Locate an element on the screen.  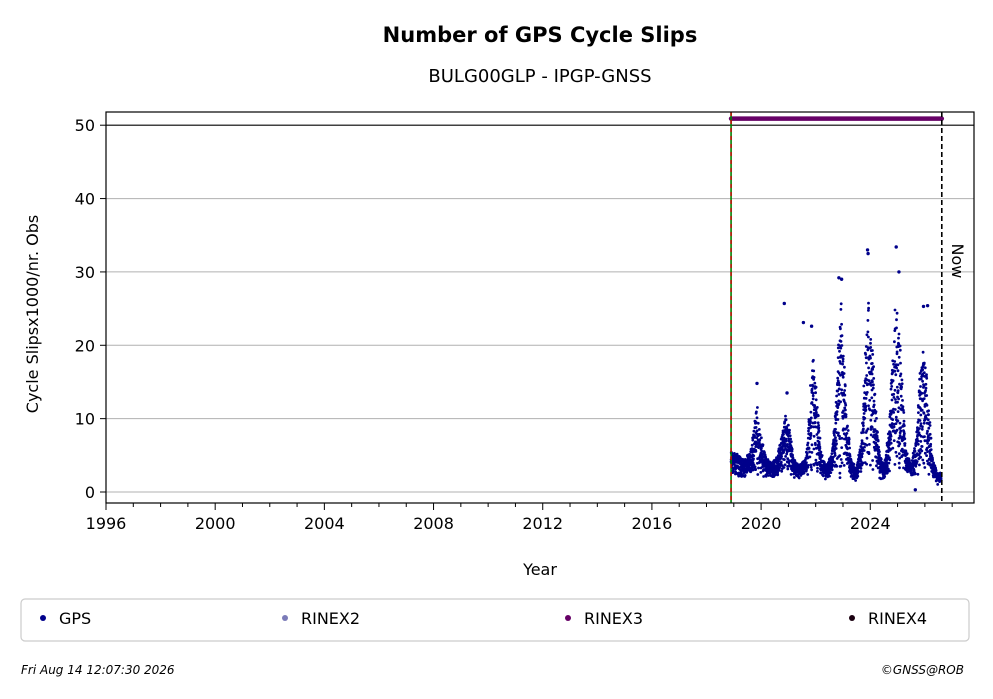
legend-marker-rinex2 is located at coordinates (285, 618).